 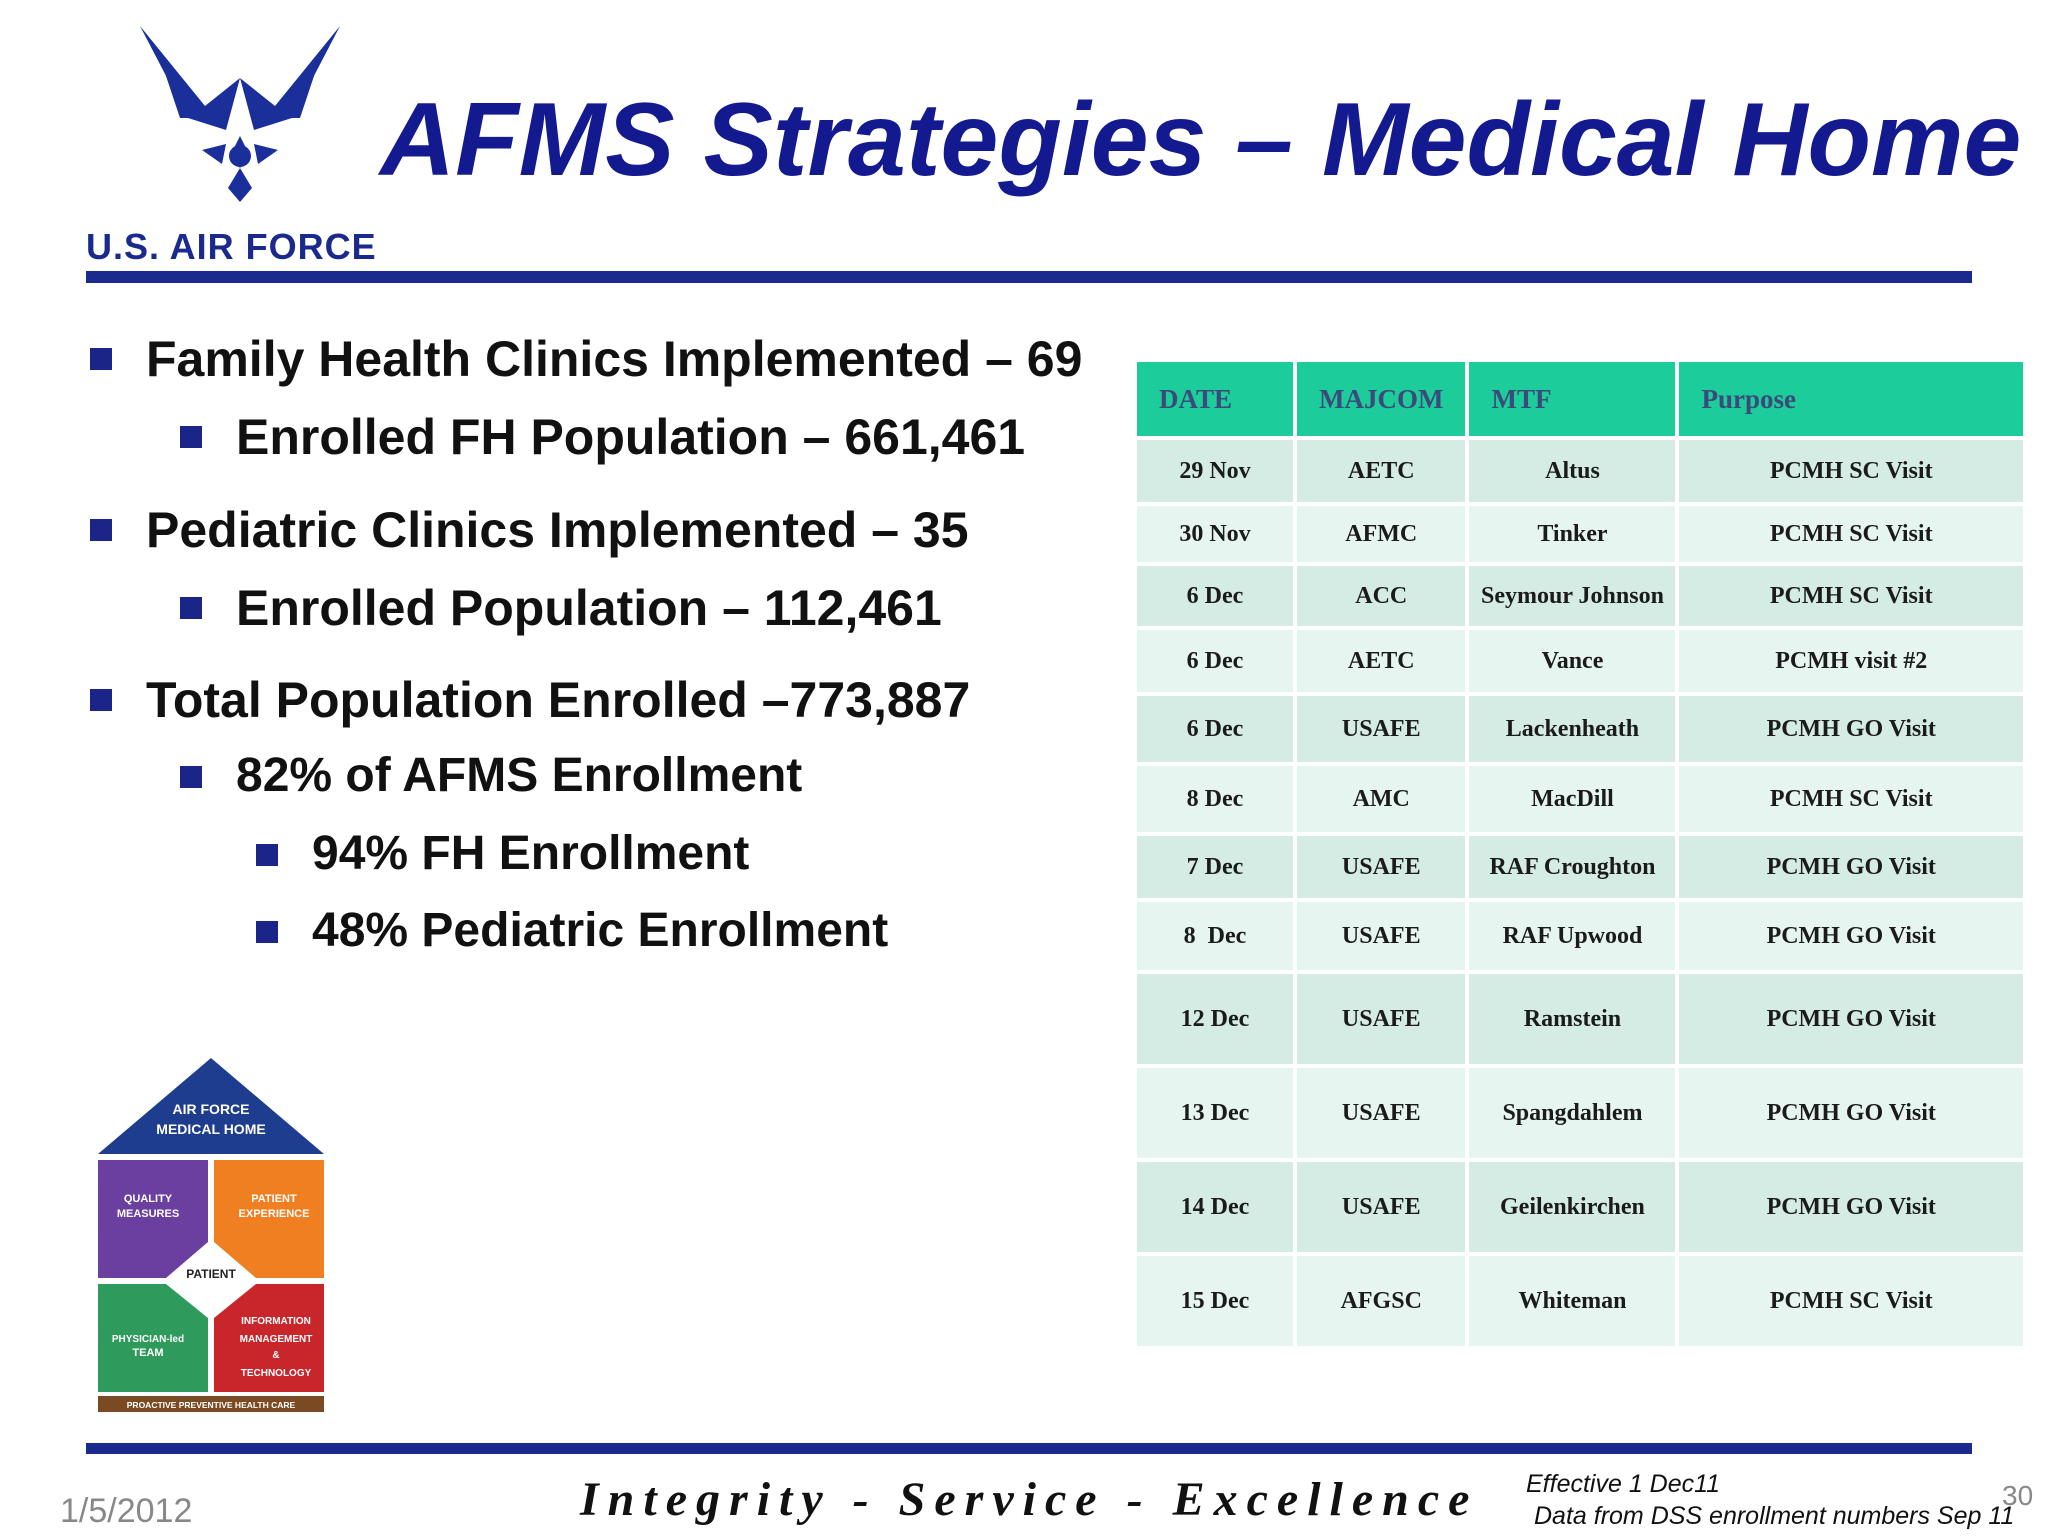 I want to click on cell-date: 13 Dec, so click(x=1215, y=1113).